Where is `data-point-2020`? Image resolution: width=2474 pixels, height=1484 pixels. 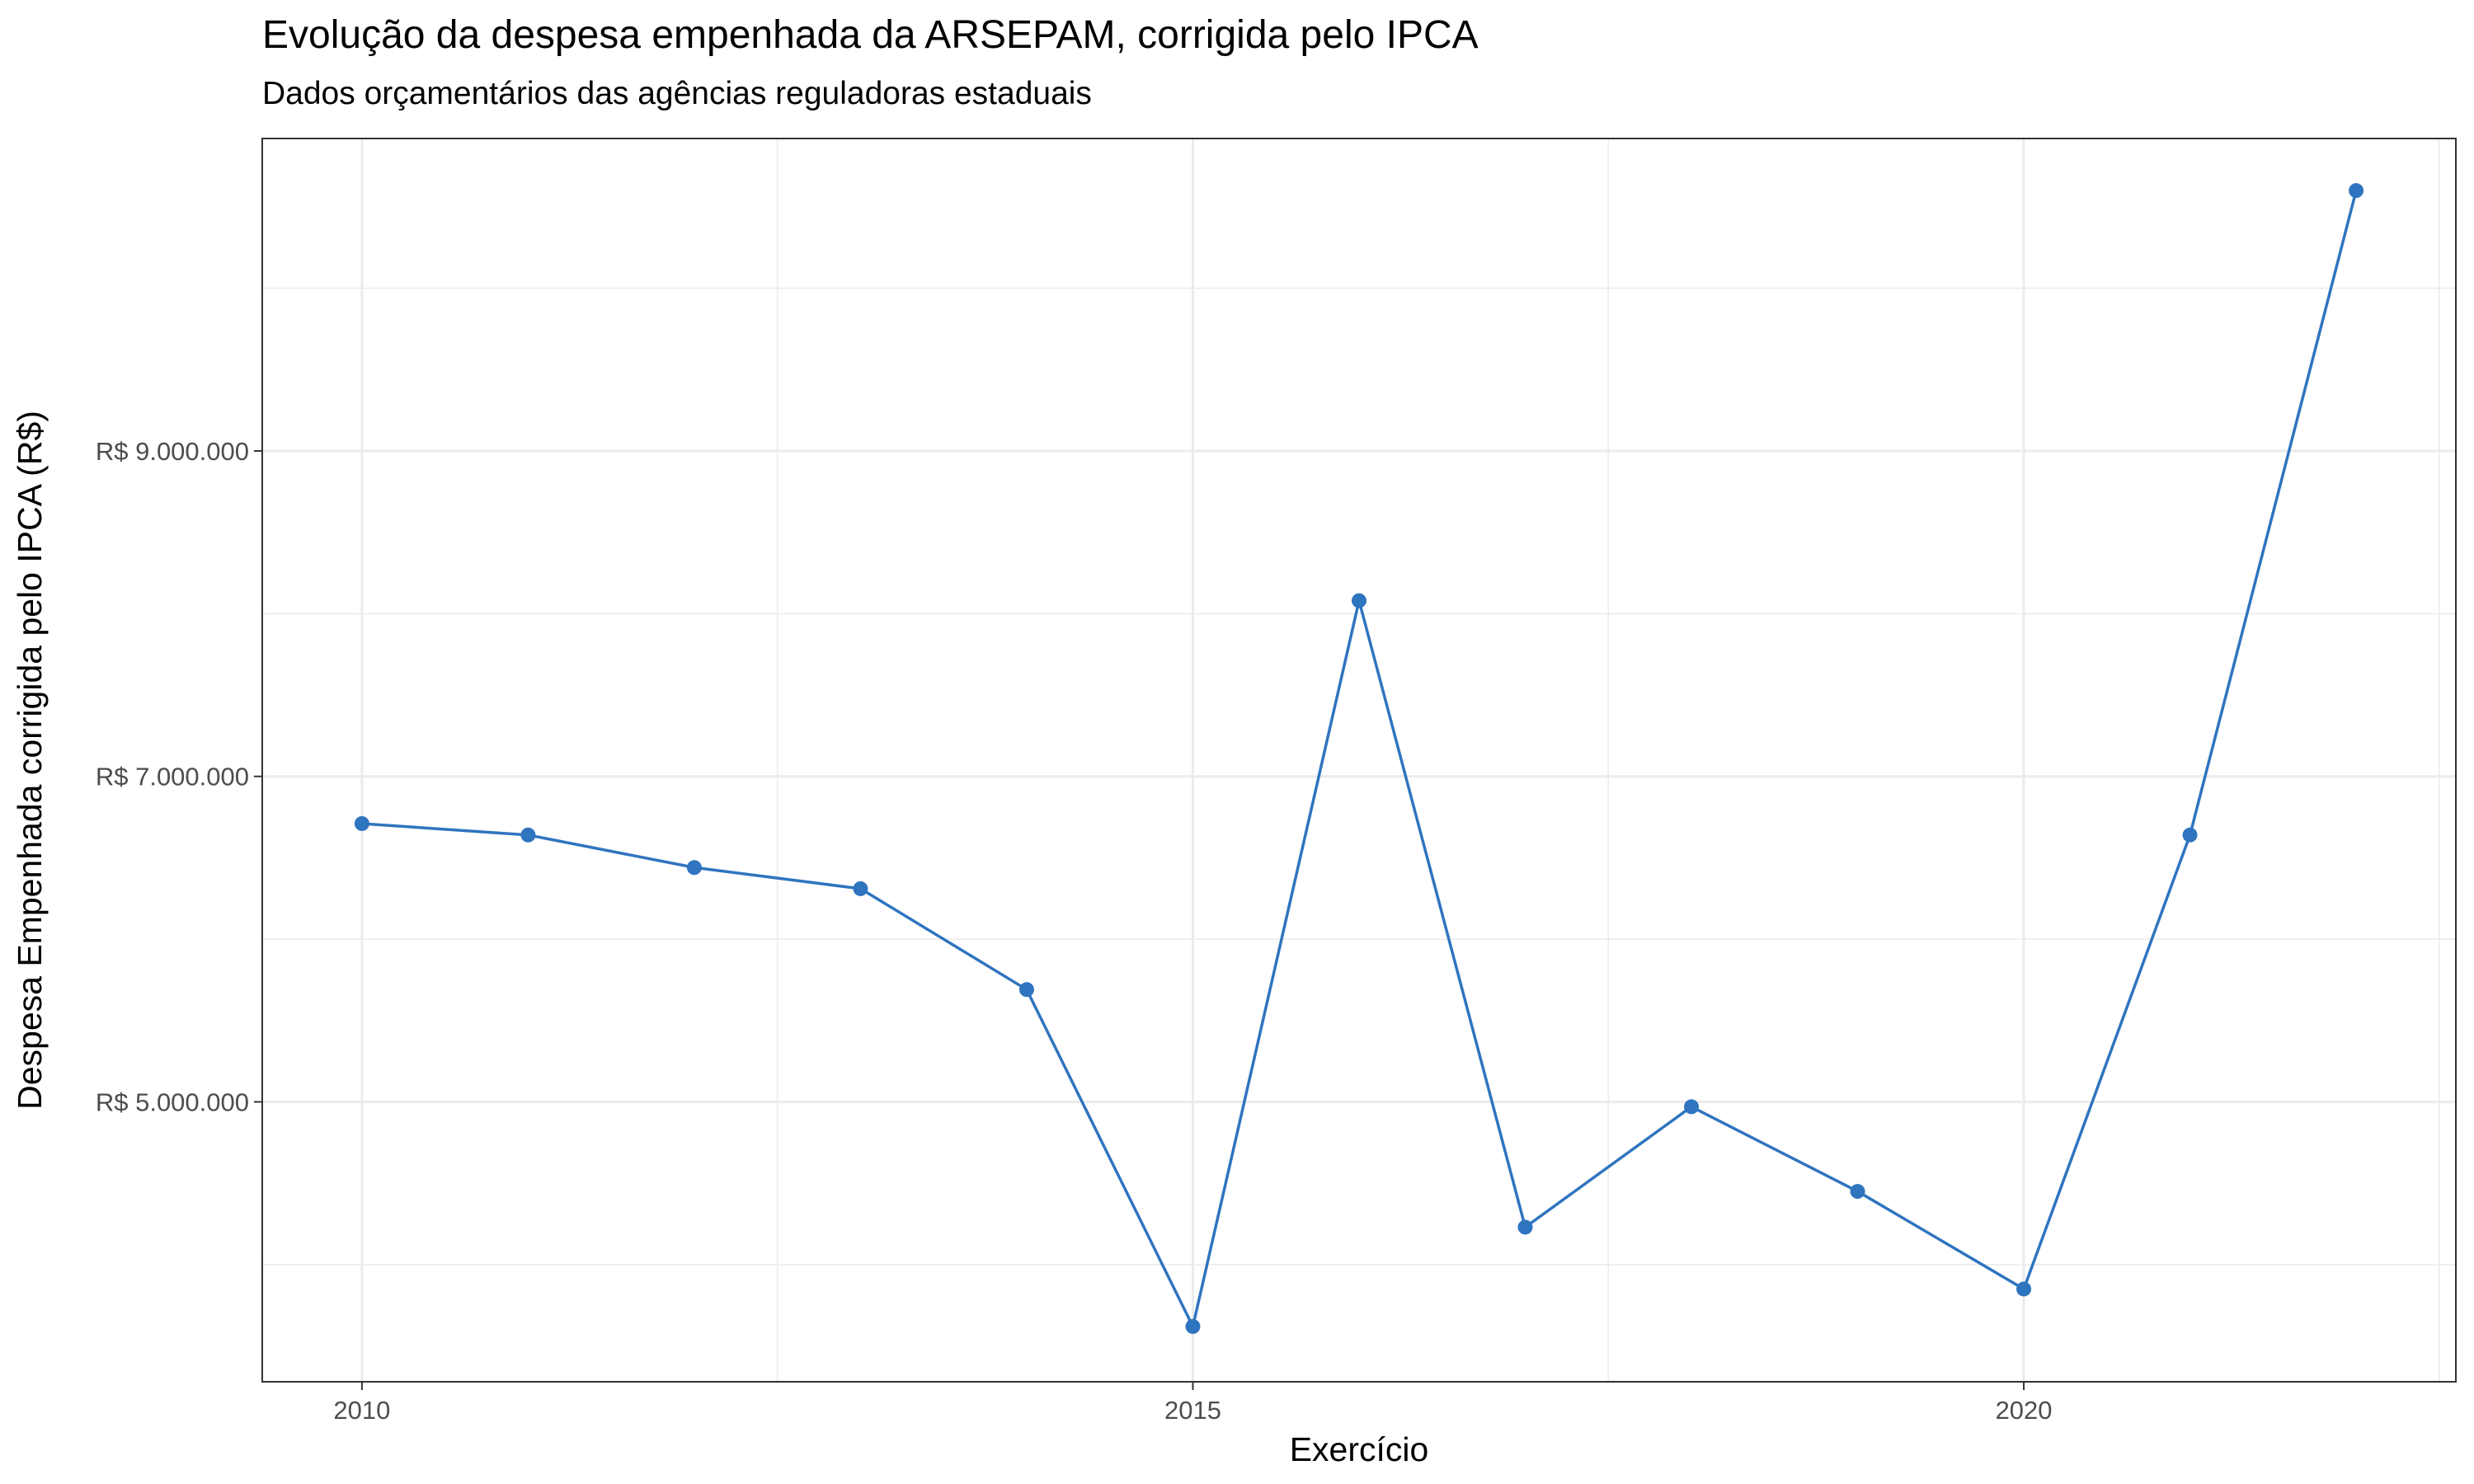
data-point-2020 is located at coordinates (2024, 1289).